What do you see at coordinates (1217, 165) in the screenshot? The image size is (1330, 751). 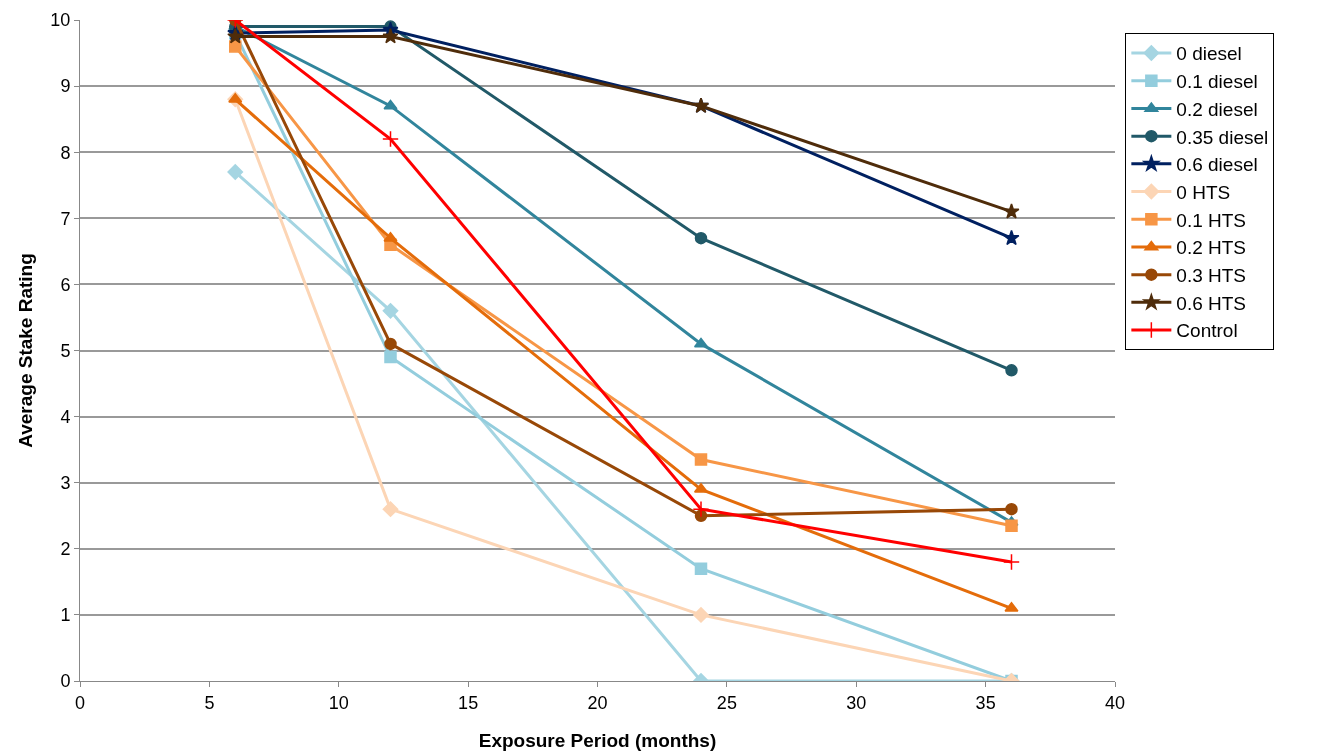 I see `legend-label: 0.6 diesel` at bounding box center [1217, 165].